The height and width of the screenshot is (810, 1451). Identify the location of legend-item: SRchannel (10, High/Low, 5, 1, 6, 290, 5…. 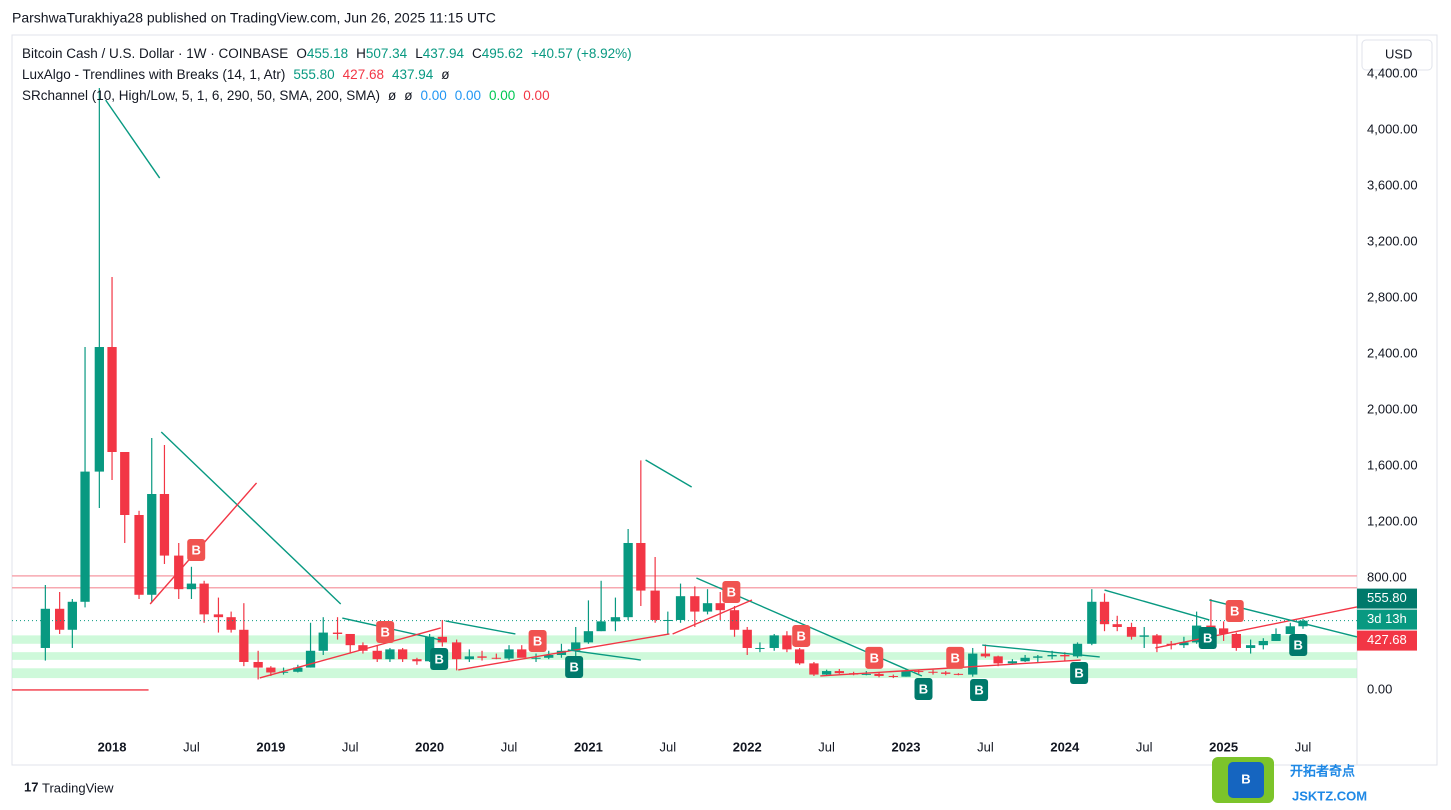
(201, 95).